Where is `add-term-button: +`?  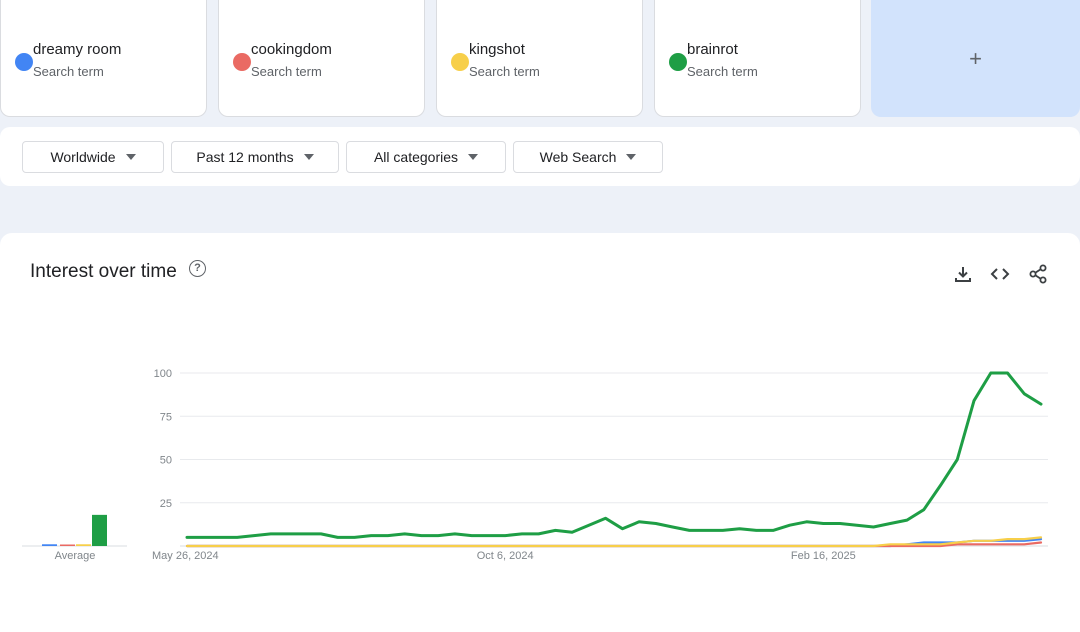
add-term-button: + is located at coordinates (975, 58).